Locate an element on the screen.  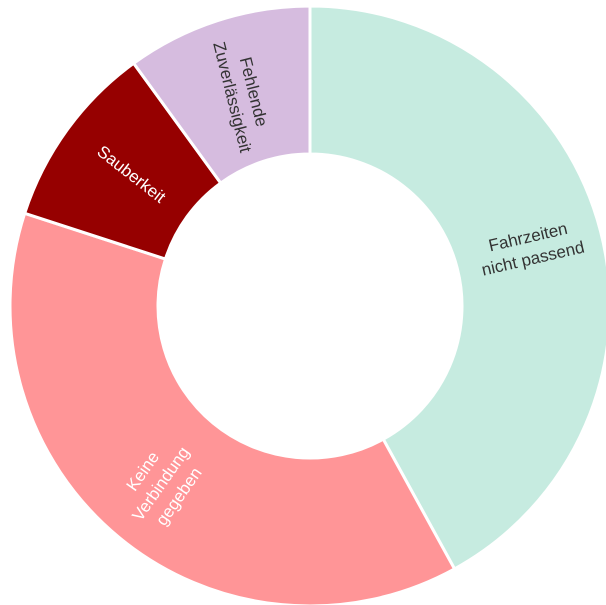
donut-slice is located at coordinates (221, 95).